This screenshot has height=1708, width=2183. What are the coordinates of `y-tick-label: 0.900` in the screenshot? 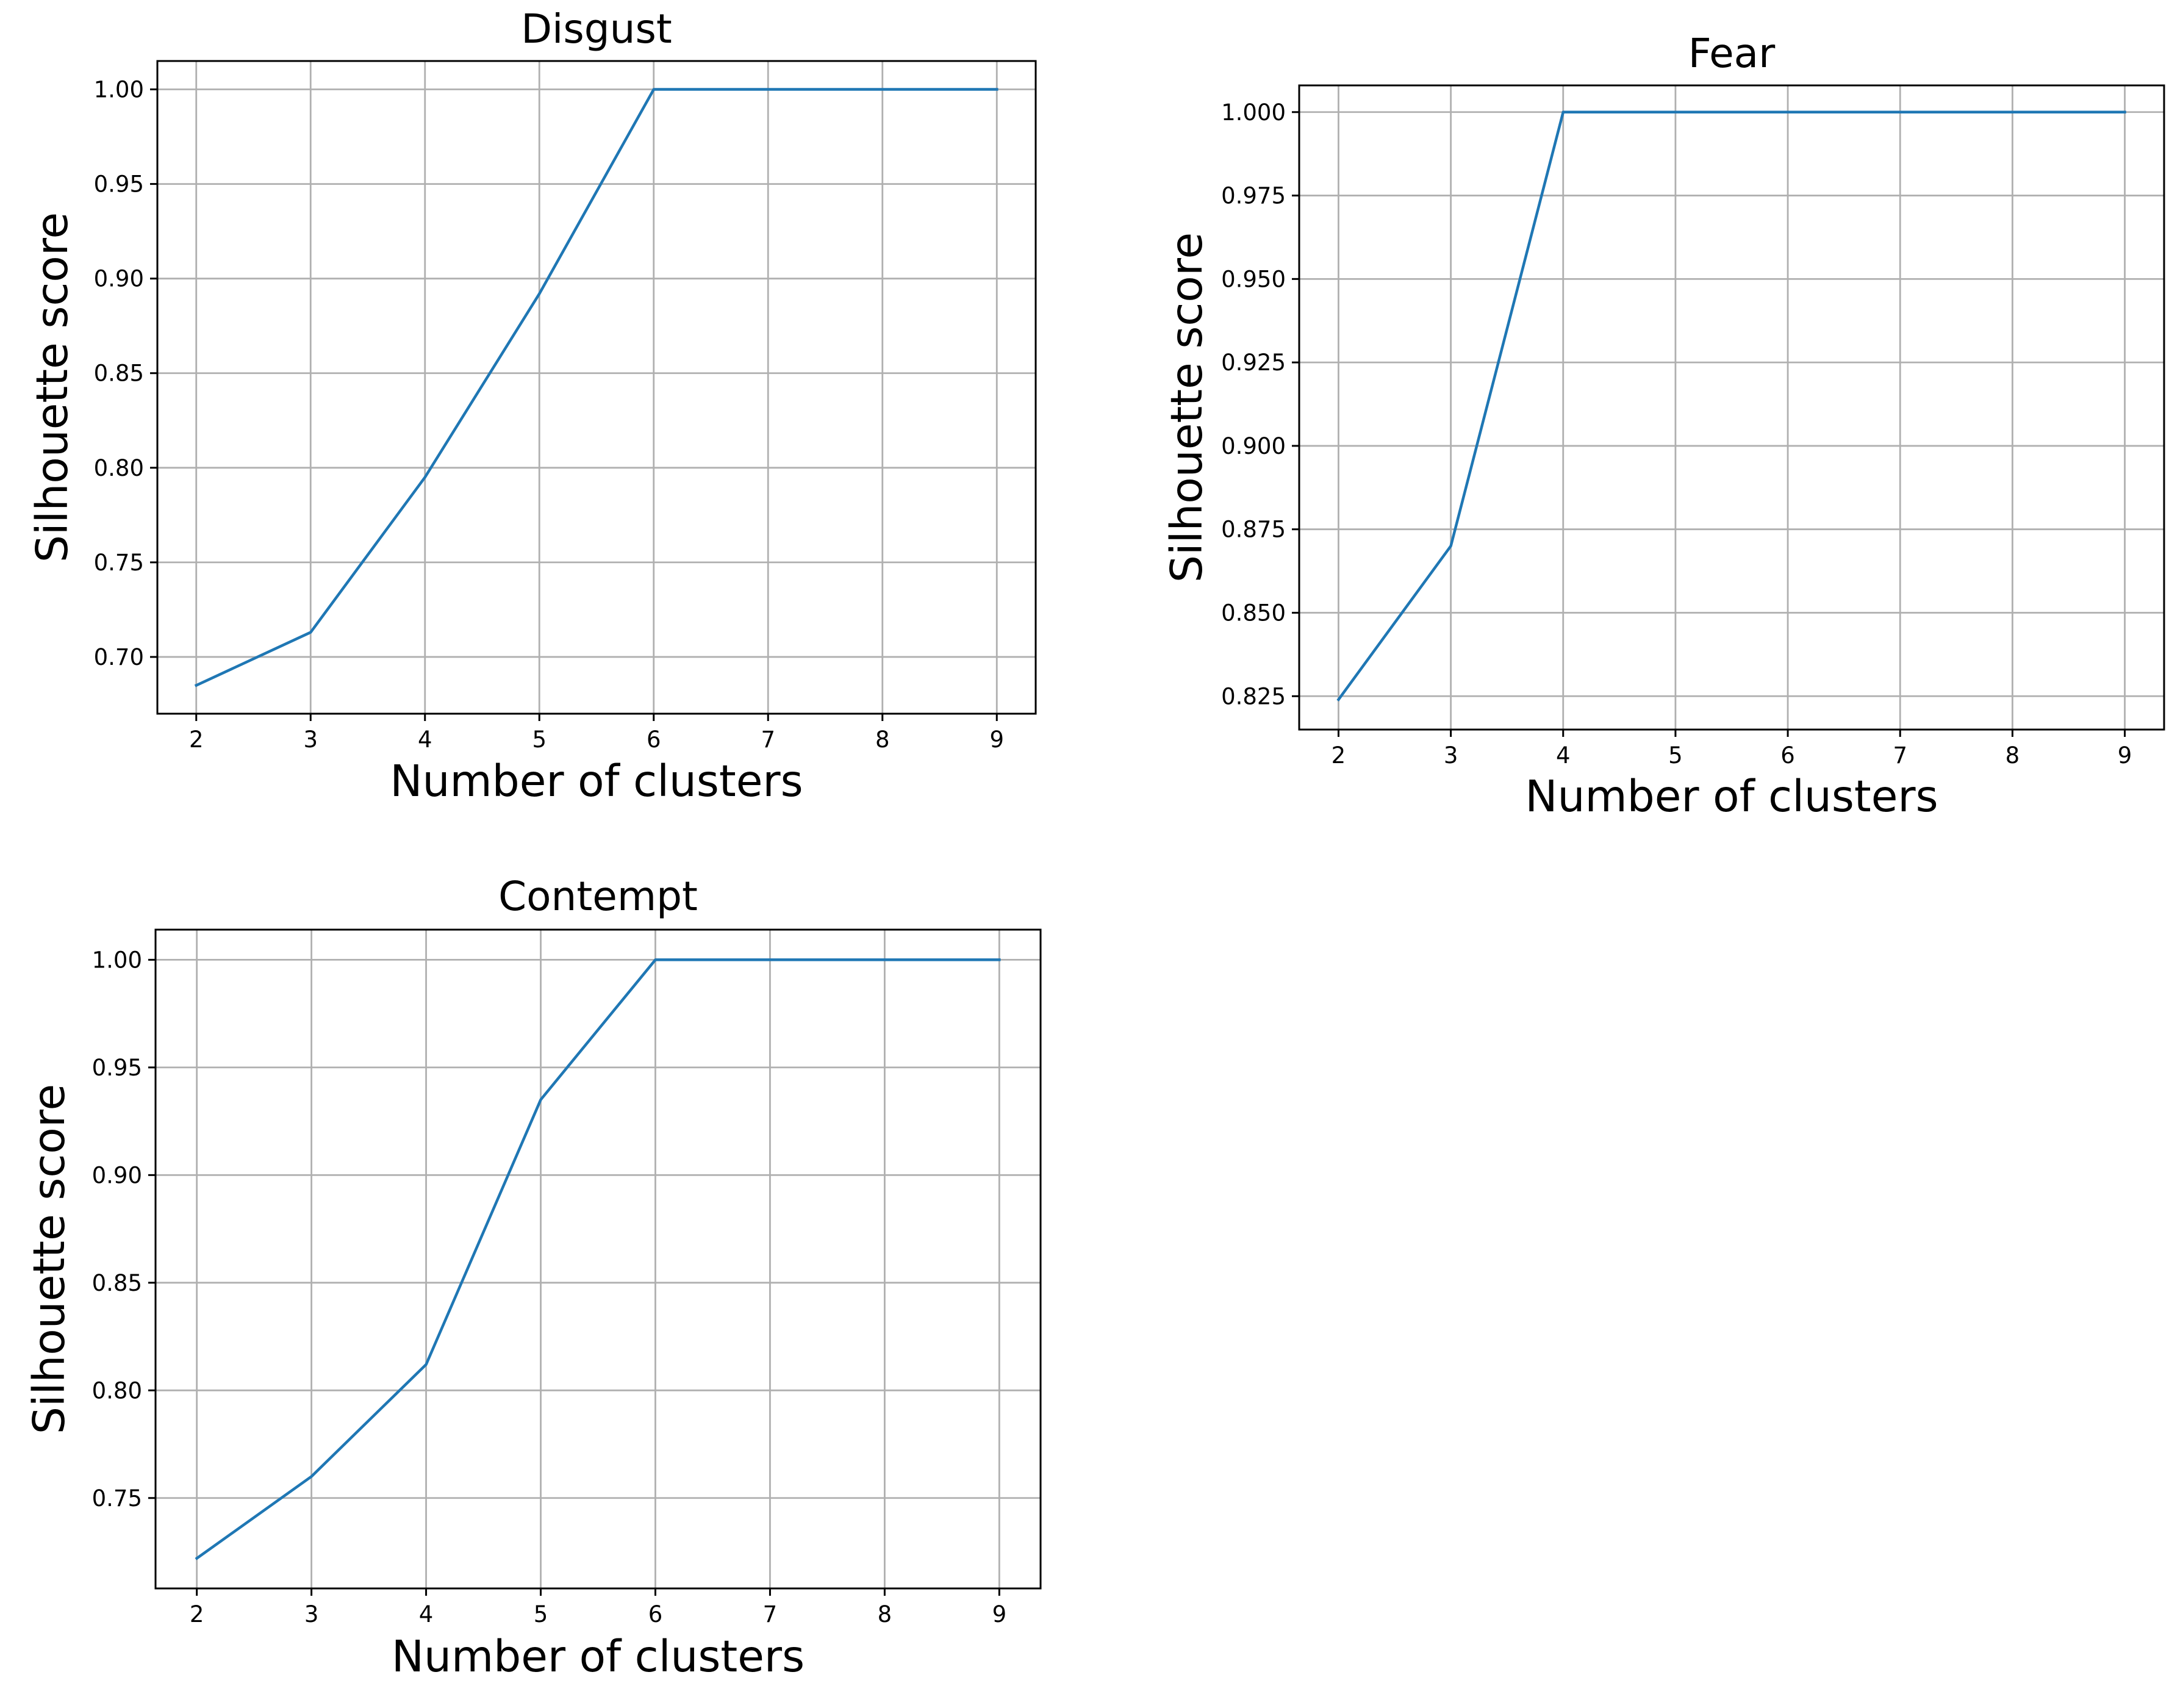 It's located at (1254, 446).